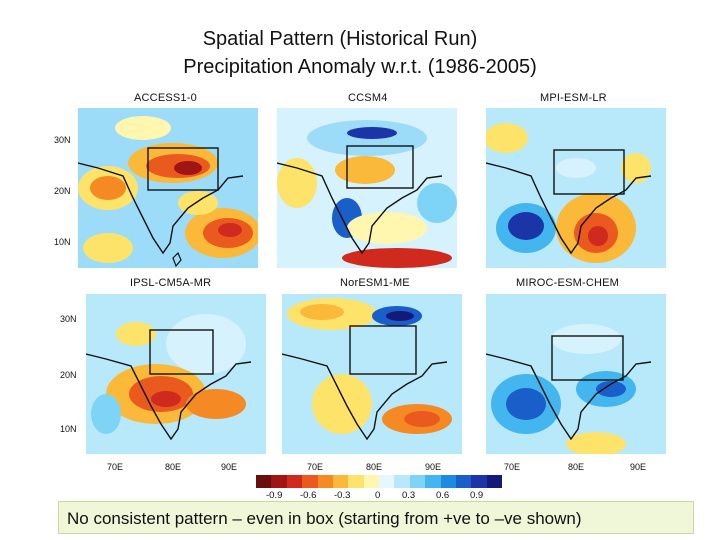 Image resolution: width=720 pixels, height=540 pixels. Describe the element at coordinates (165, 98) in the screenshot. I see `panel-label-access: ACCESS1-0` at that location.